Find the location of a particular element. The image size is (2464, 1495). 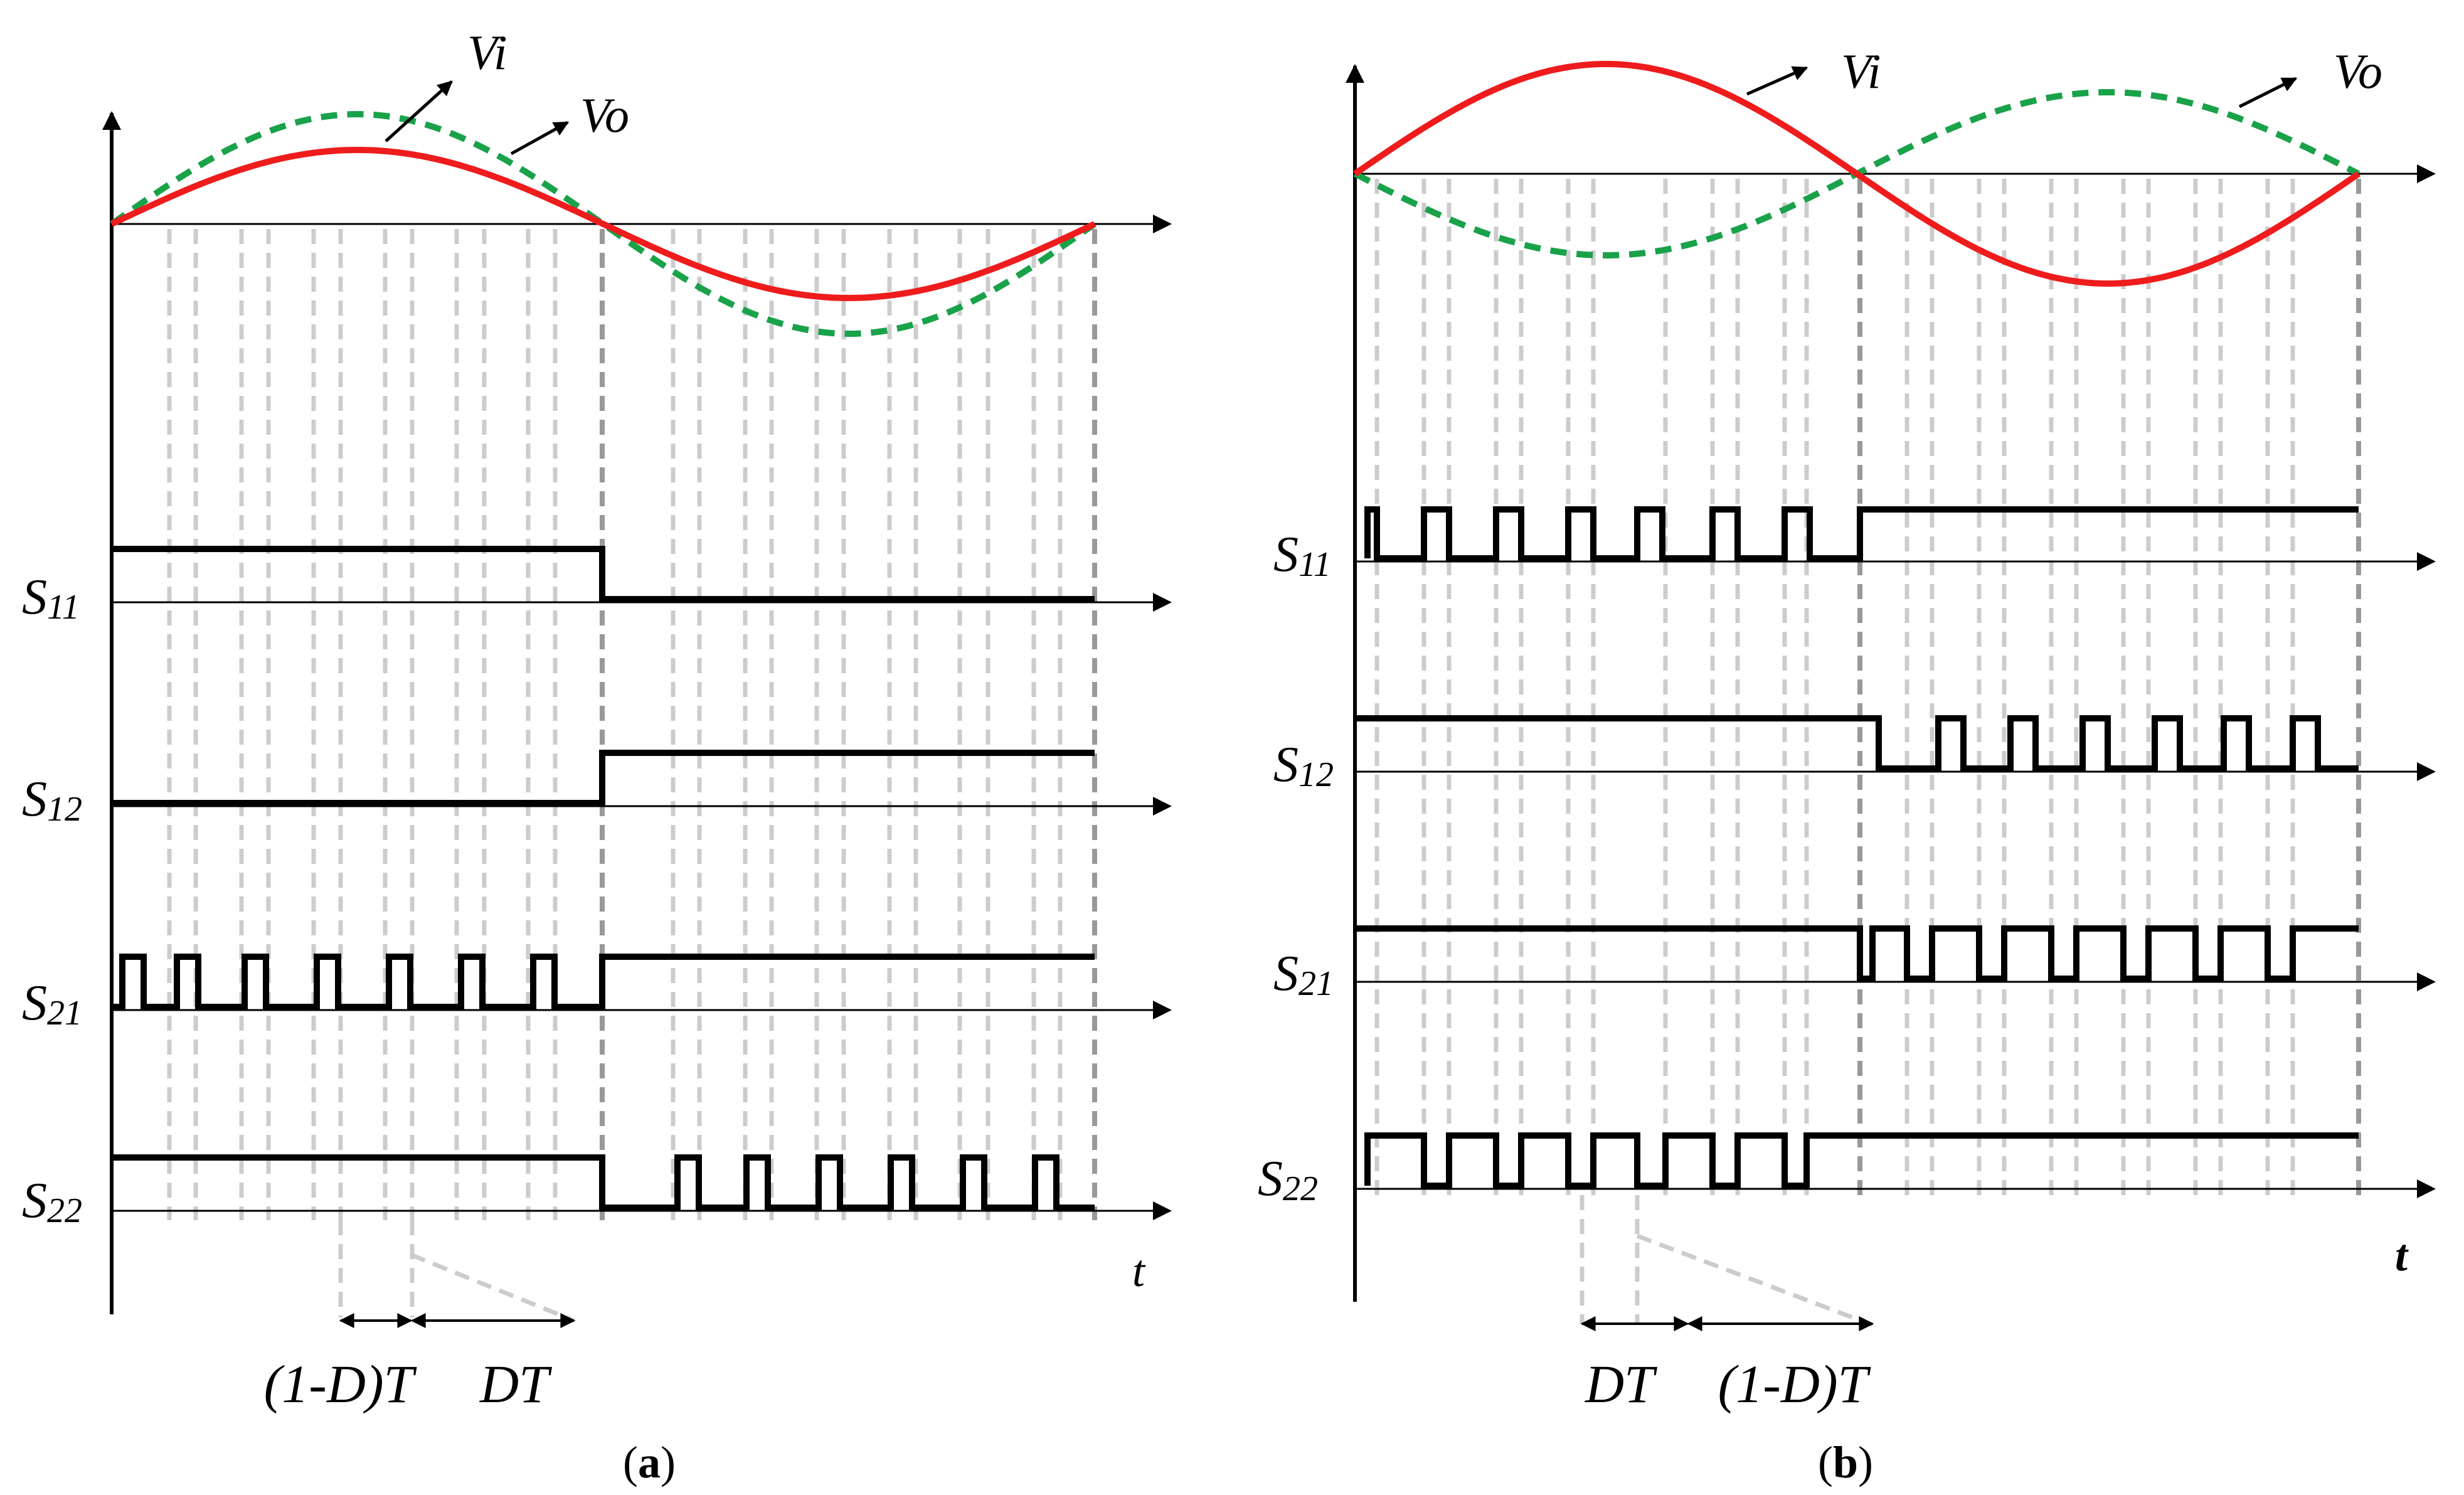

b-vi-label: Vi is located at coordinates (1861, 71).